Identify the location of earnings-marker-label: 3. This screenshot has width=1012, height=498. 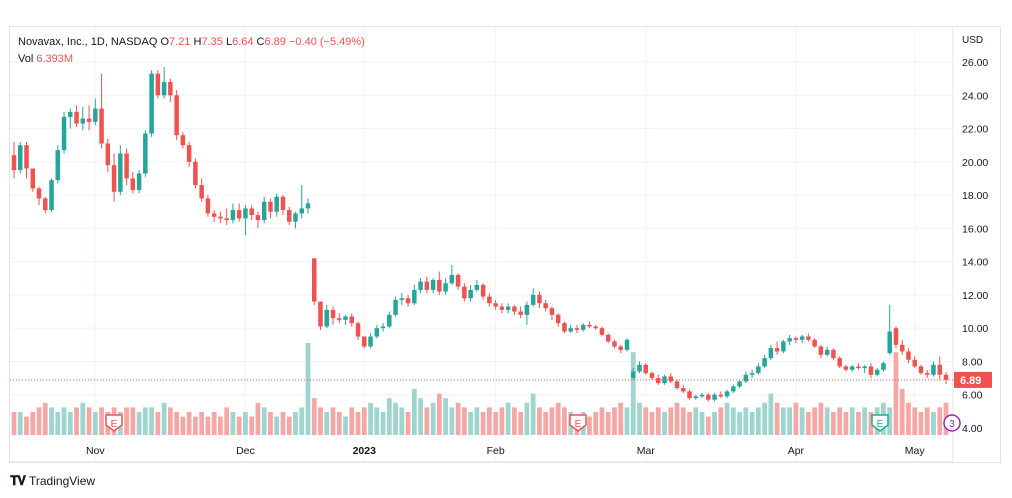
(952, 424).